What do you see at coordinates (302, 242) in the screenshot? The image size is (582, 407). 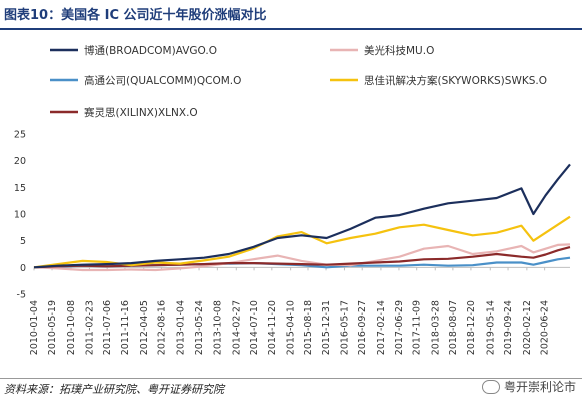 I see `series-line` at bounding box center [302, 242].